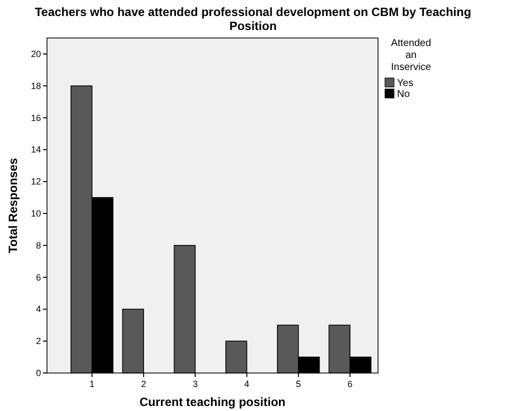 Image resolution: width=506 pixels, height=411 pixels. What do you see at coordinates (35, 85) in the screenshot?
I see `y-tick-label: 18` at bounding box center [35, 85].